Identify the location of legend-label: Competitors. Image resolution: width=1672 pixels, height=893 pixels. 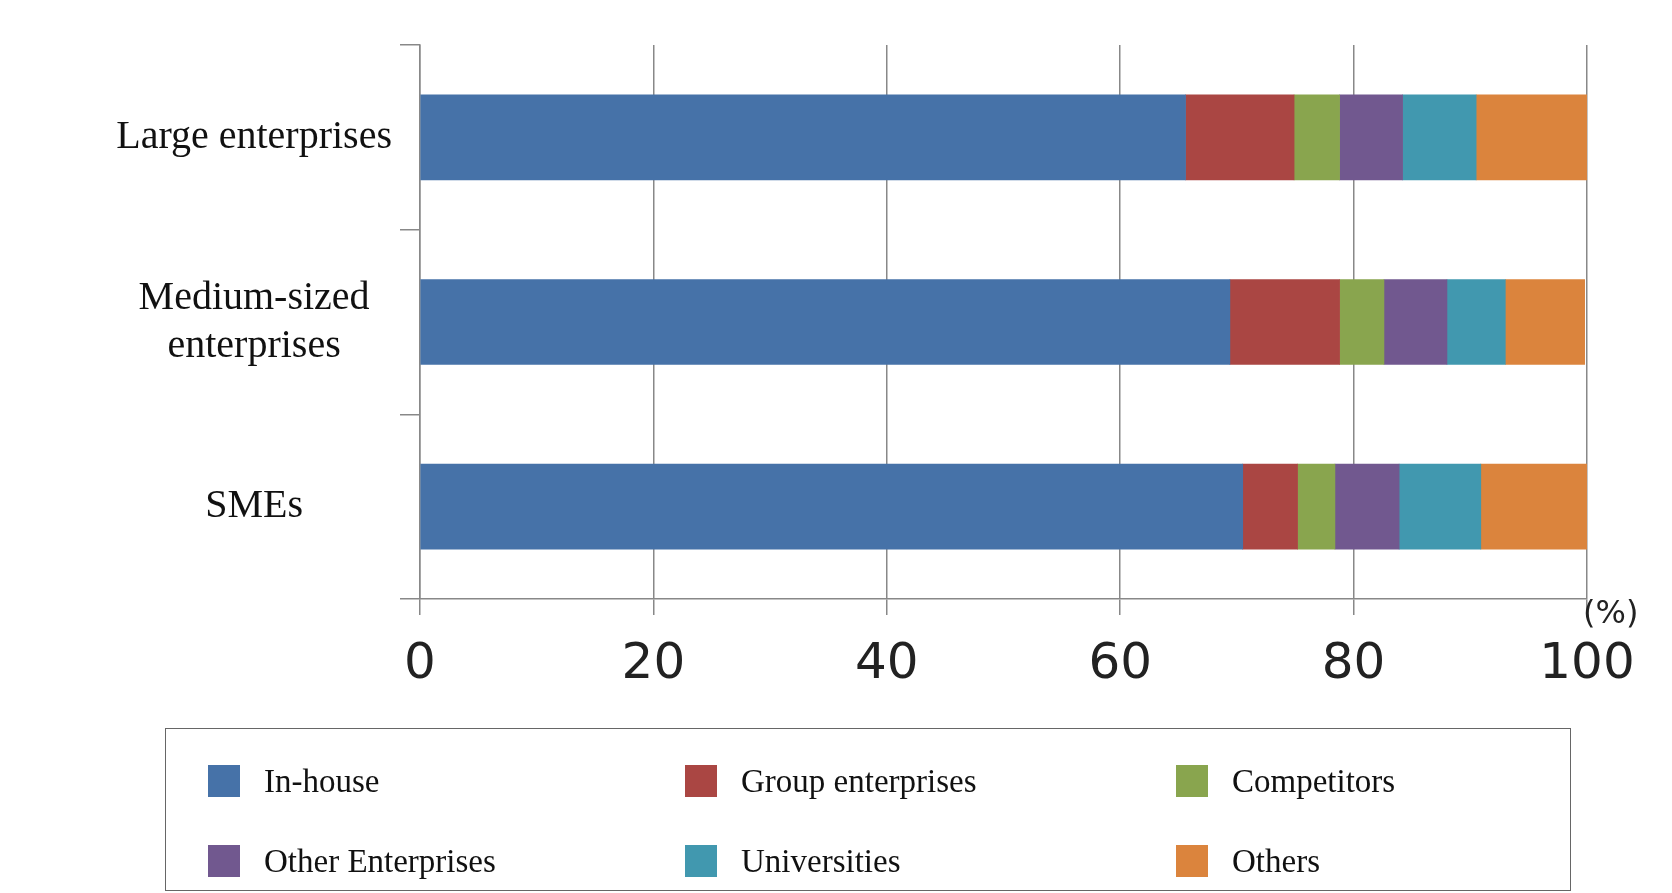
(1314, 781).